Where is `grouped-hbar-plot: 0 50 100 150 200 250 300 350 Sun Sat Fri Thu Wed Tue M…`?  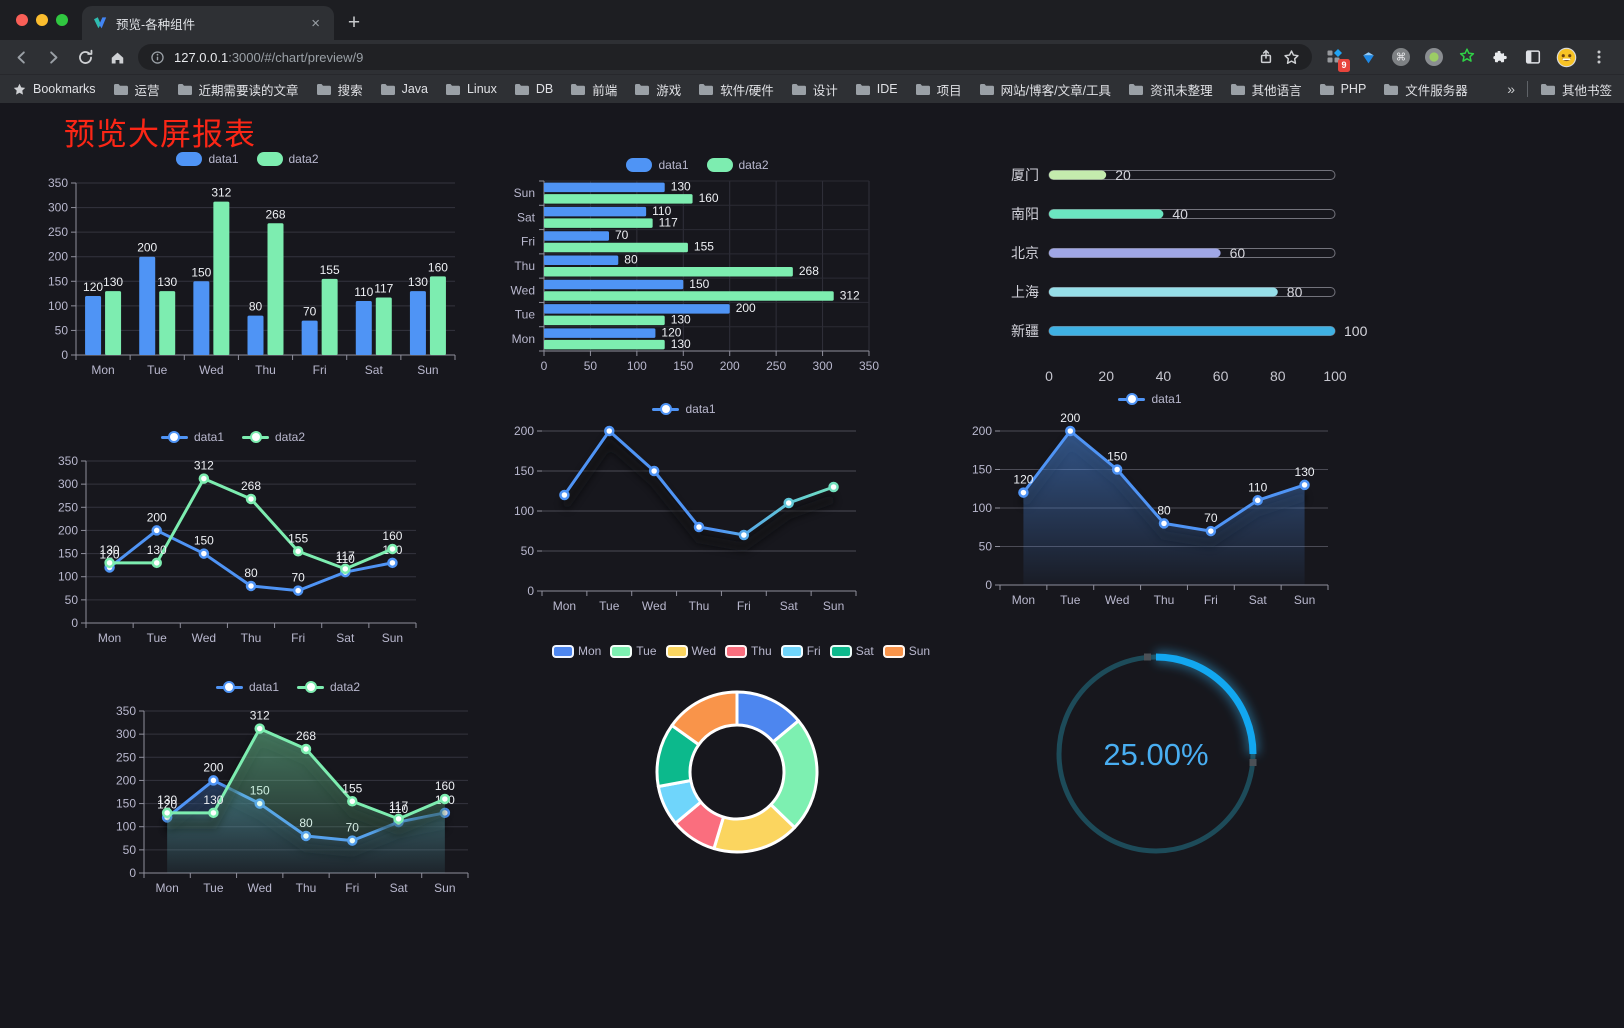 grouped-hbar-plot: 0 50 100 150 200 250 300 350 Sun Sat Fri Thu Wed Tue M… is located at coordinates (697, 277).